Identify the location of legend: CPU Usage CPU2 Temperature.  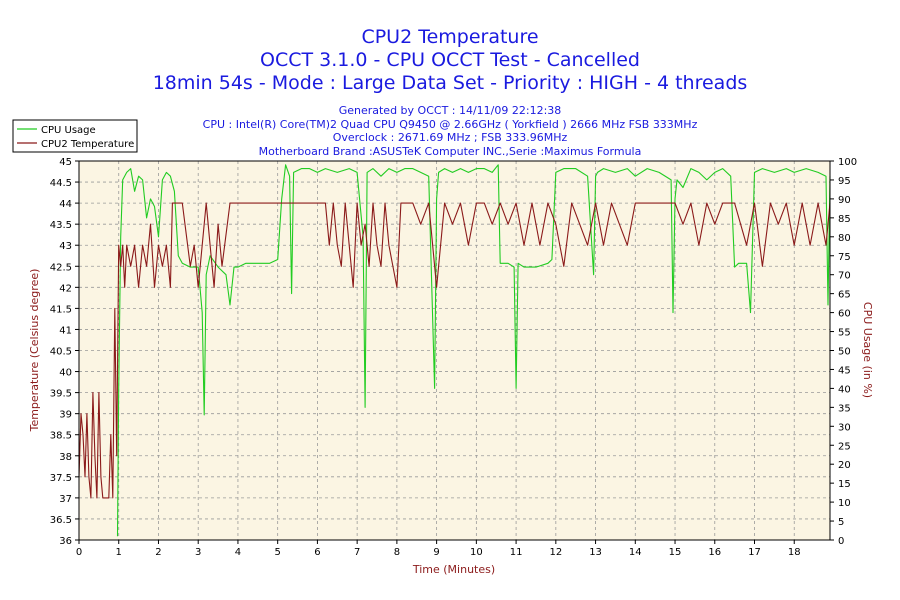
(75, 136).